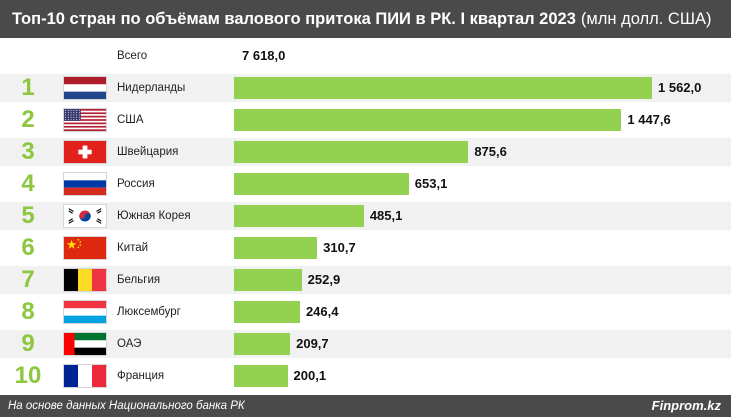 This screenshot has width=731, height=417. I want to click on chart-row: 5 Южная Корея 485,1, so click(365, 216).